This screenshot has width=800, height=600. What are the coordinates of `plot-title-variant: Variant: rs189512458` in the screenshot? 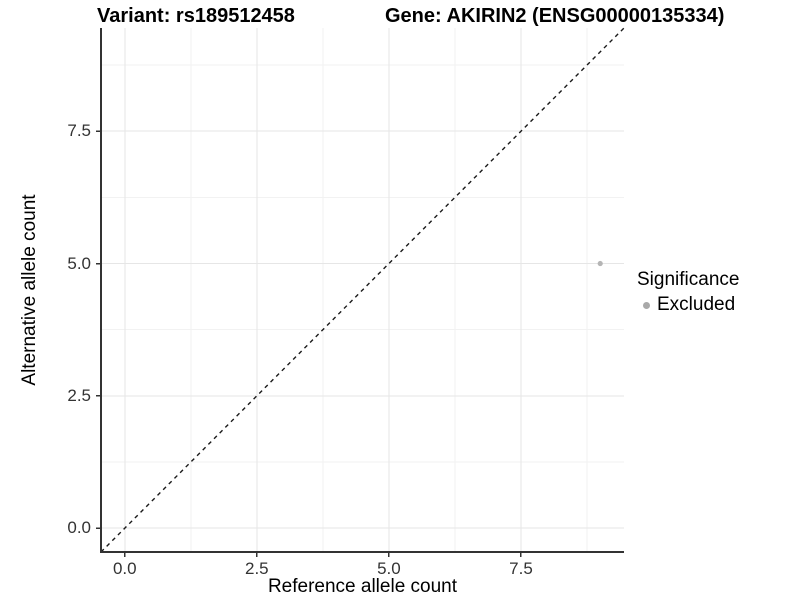 It's located at (196, 16).